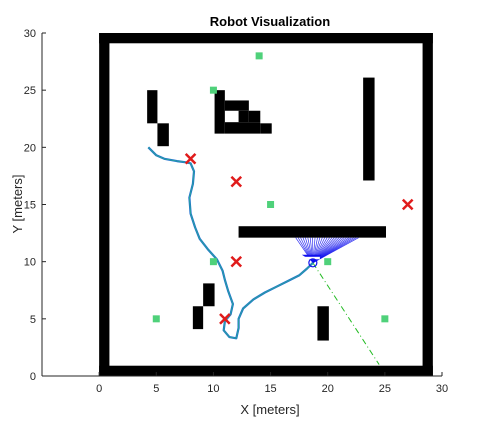  Describe the element at coordinates (442, 389) in the screenshot. I see `x-tick-label-6: 30` at that location.